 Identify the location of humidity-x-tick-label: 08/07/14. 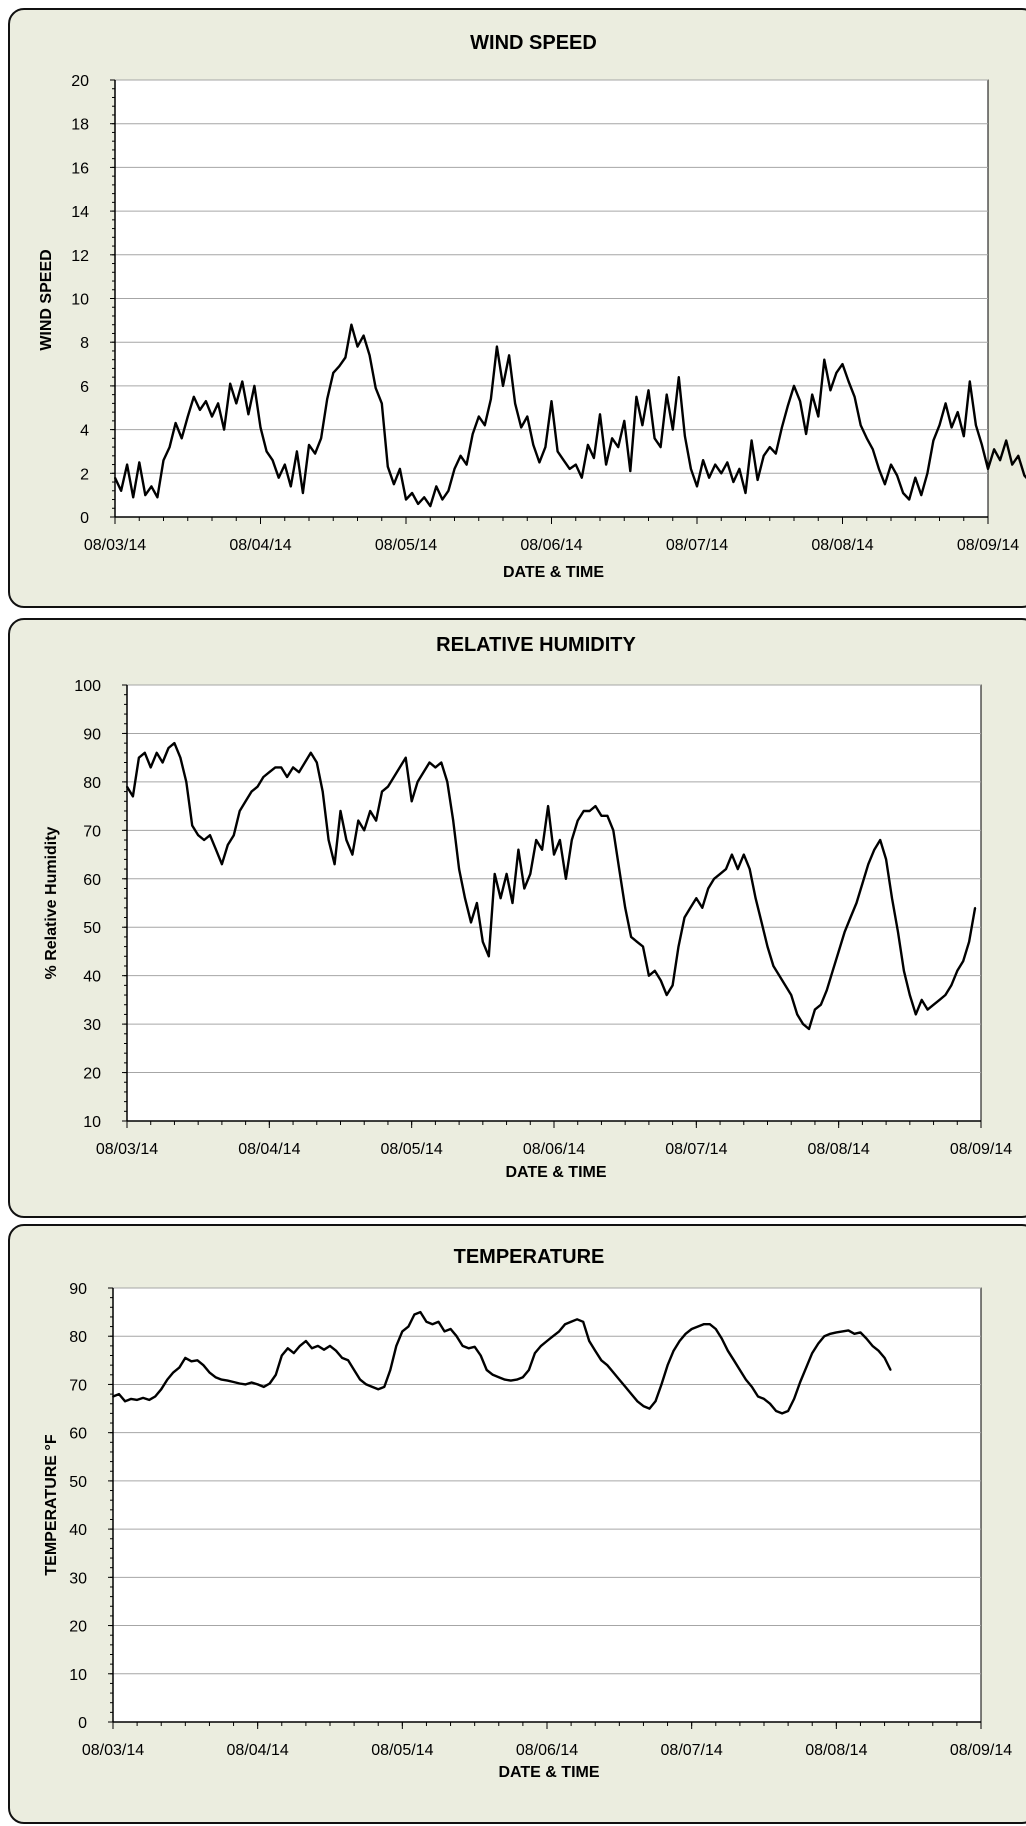
(696, 1149).